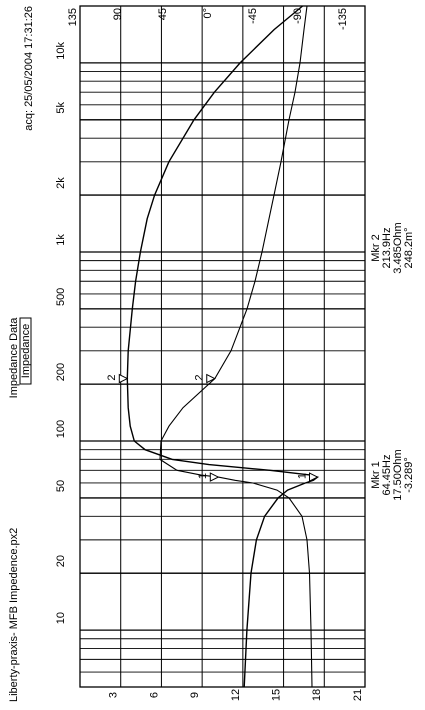  What do you see at coordinates (118, 14) in the screenshot?
I see `y-right-tick-label: 90` at bounding box center [118, 14].